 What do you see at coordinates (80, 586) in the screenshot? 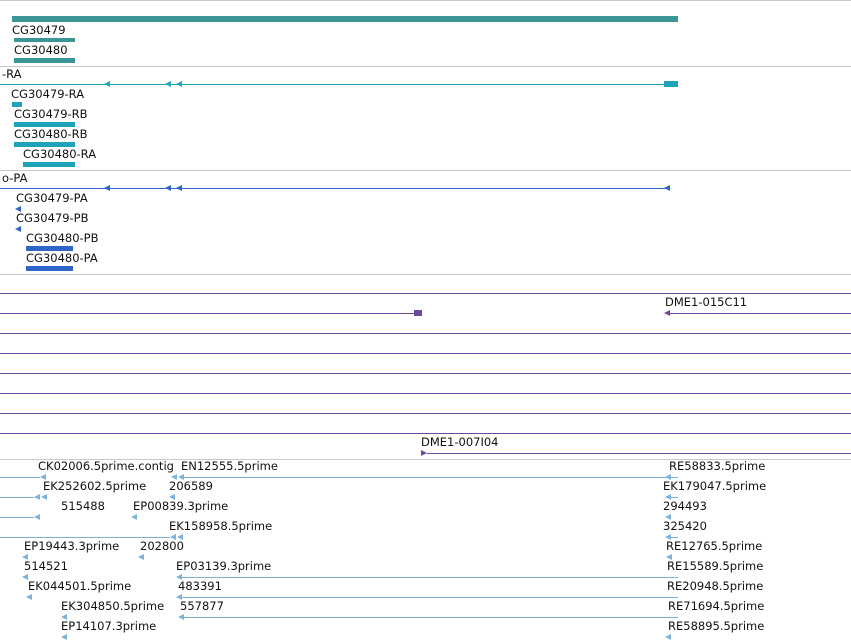
I see `est-label: EK044501.5prime` at bounding box center [80, 586].